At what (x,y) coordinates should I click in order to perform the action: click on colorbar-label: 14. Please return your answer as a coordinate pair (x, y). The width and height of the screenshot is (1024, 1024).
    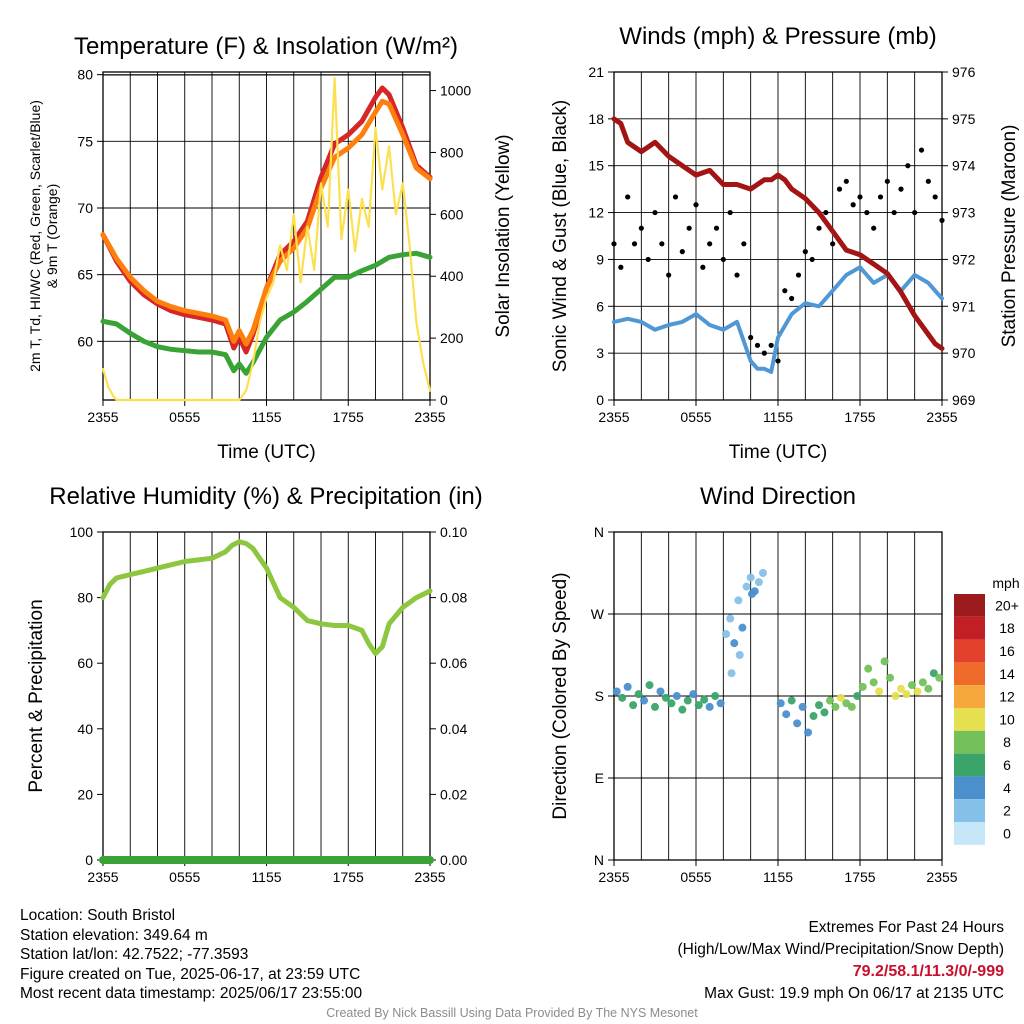
    Looking at the image, I should click on (1007, 674).